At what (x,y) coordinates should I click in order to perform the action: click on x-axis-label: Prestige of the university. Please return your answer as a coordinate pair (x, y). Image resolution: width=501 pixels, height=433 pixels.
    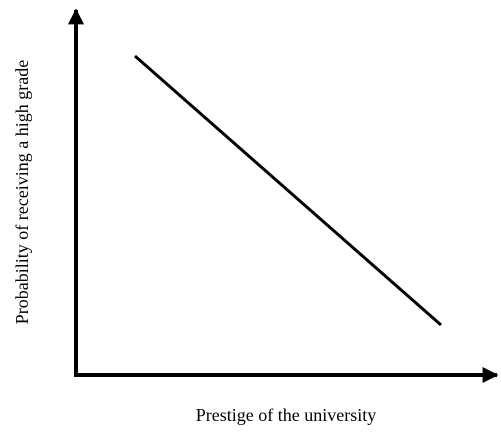
    Looking at the image, I should click on (286, 415).